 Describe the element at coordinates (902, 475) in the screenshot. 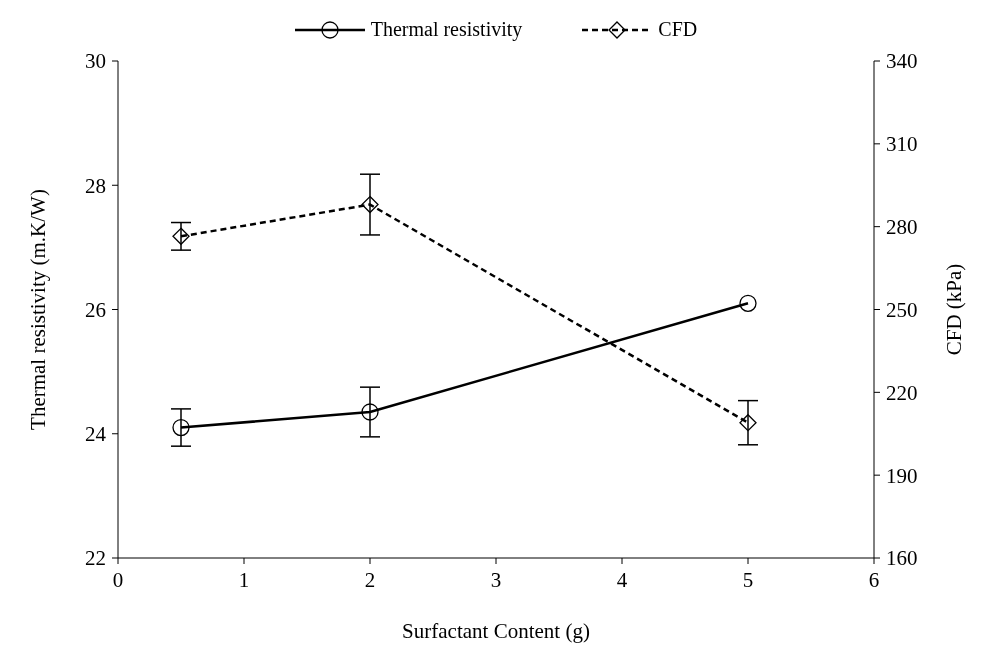

I see `y2-tick-label: 190` at that location.